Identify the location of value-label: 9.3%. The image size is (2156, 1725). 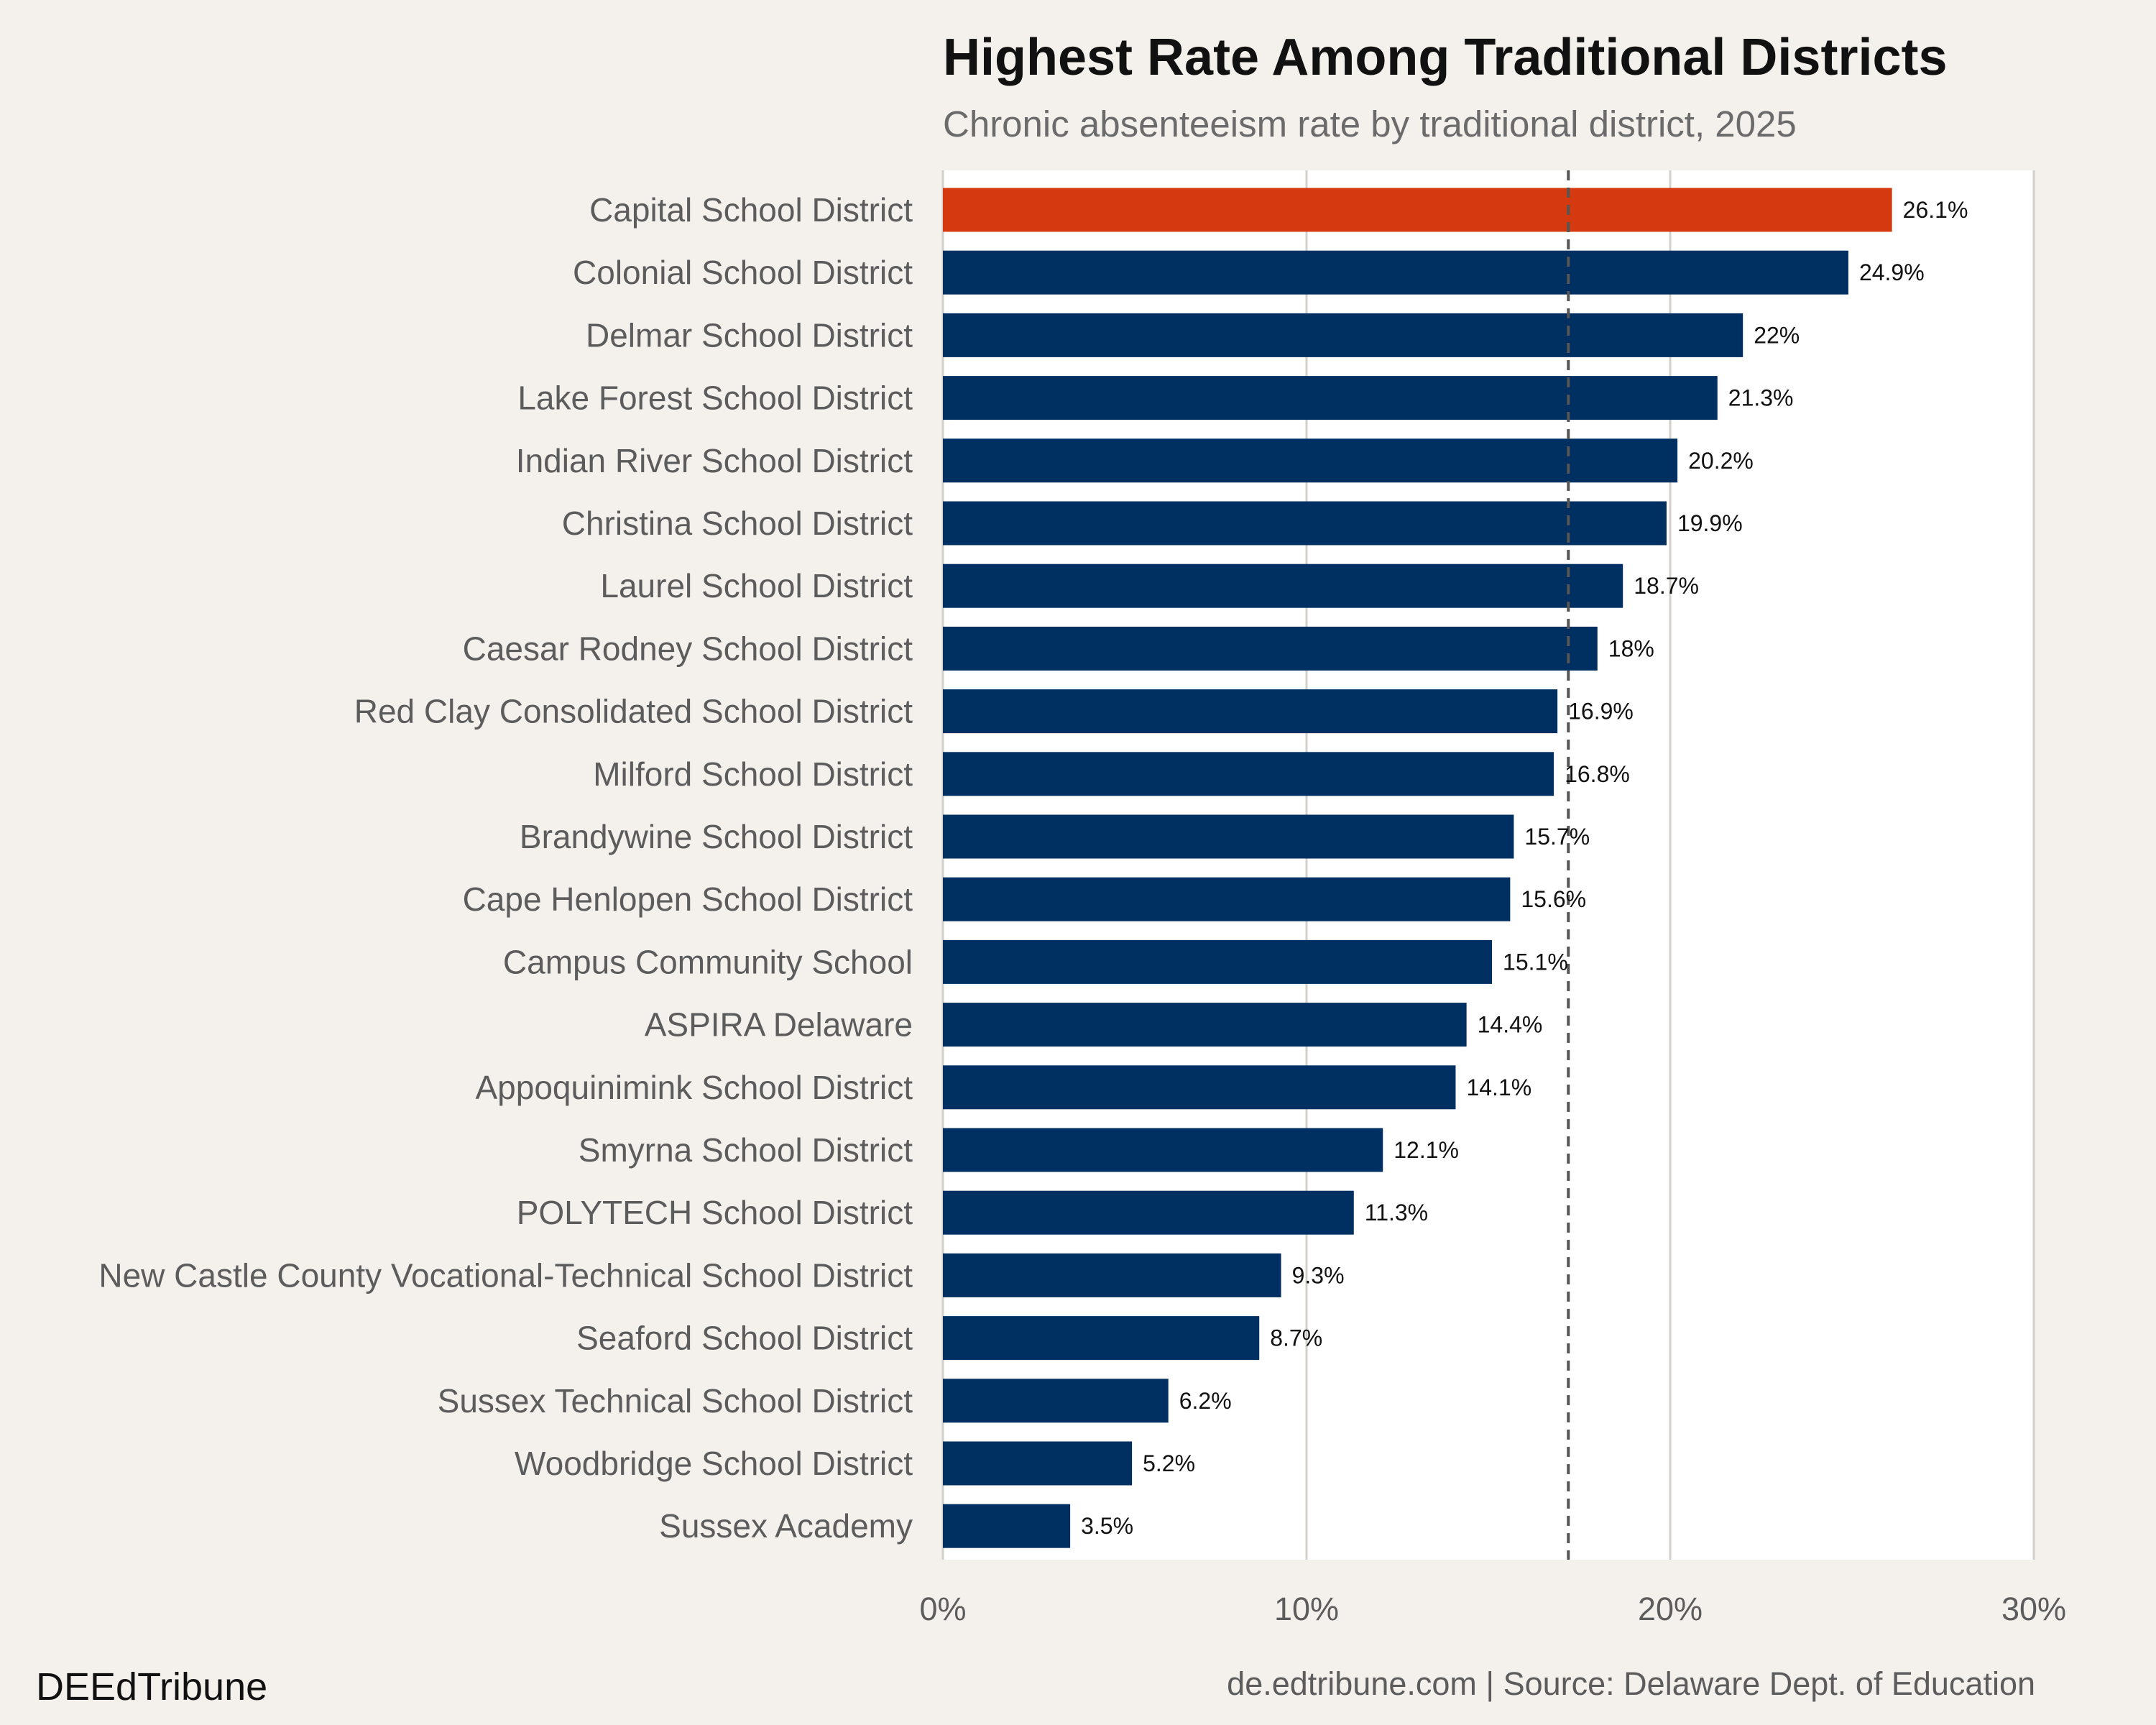
(1319, 1275).